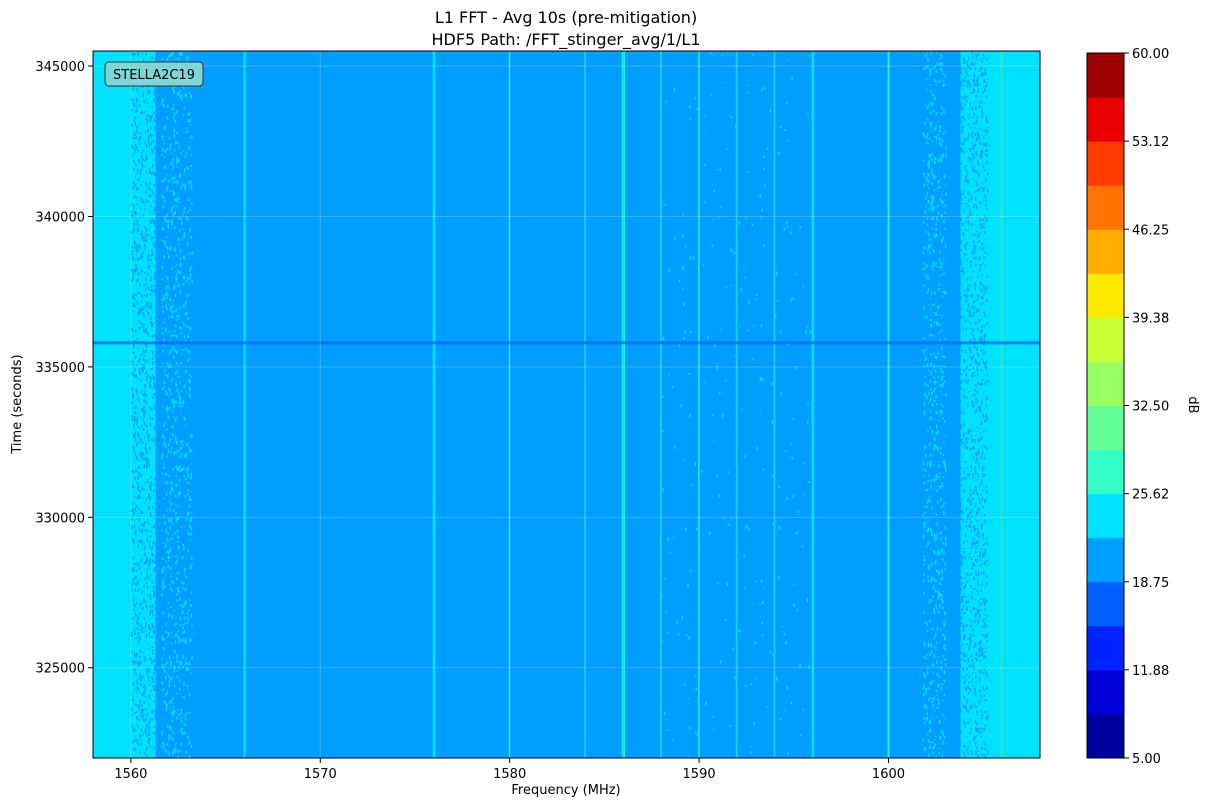  I want to click on annotation-label: STELLA2C19, so click(154, 75).